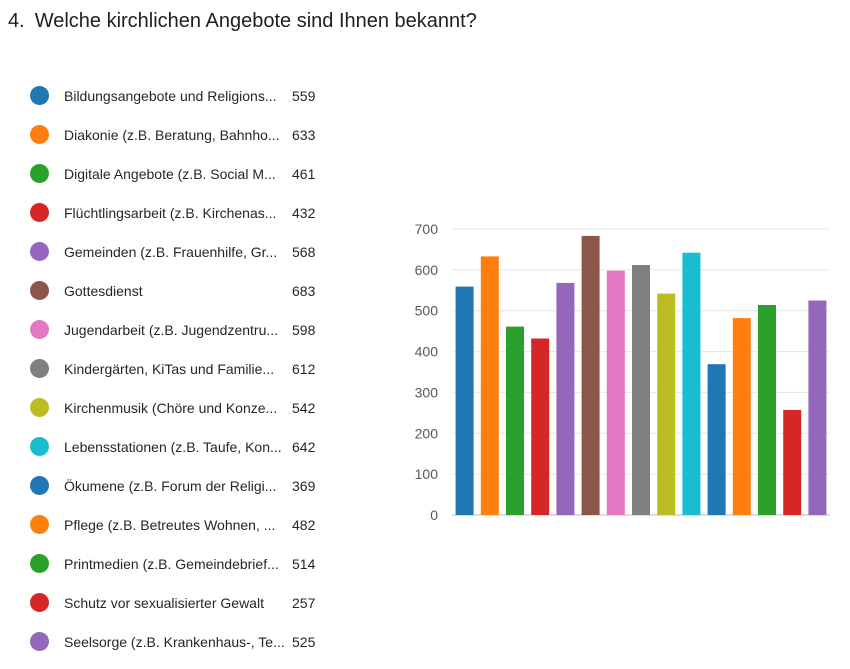 The height and width of the screenshot is (669, 850). I want to click on legend-value: 257, so click(304, 602).